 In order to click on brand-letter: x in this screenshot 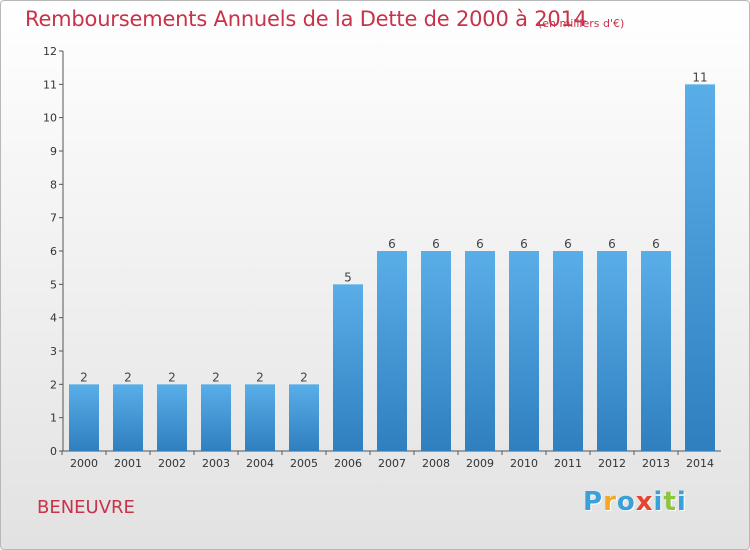, I will do `click(644, 502)`.